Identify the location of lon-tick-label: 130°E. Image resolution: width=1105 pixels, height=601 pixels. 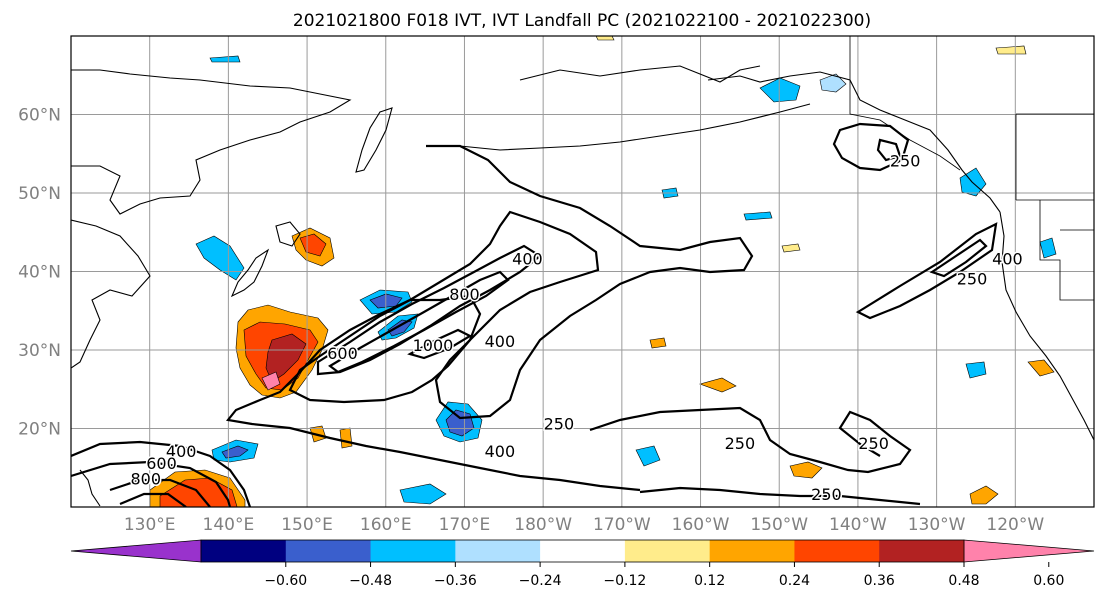
(150, 525).